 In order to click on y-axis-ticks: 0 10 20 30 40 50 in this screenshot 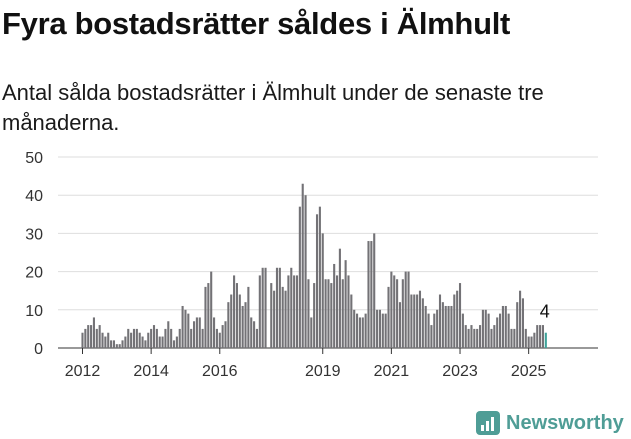, I will do `click(34, 254)`.